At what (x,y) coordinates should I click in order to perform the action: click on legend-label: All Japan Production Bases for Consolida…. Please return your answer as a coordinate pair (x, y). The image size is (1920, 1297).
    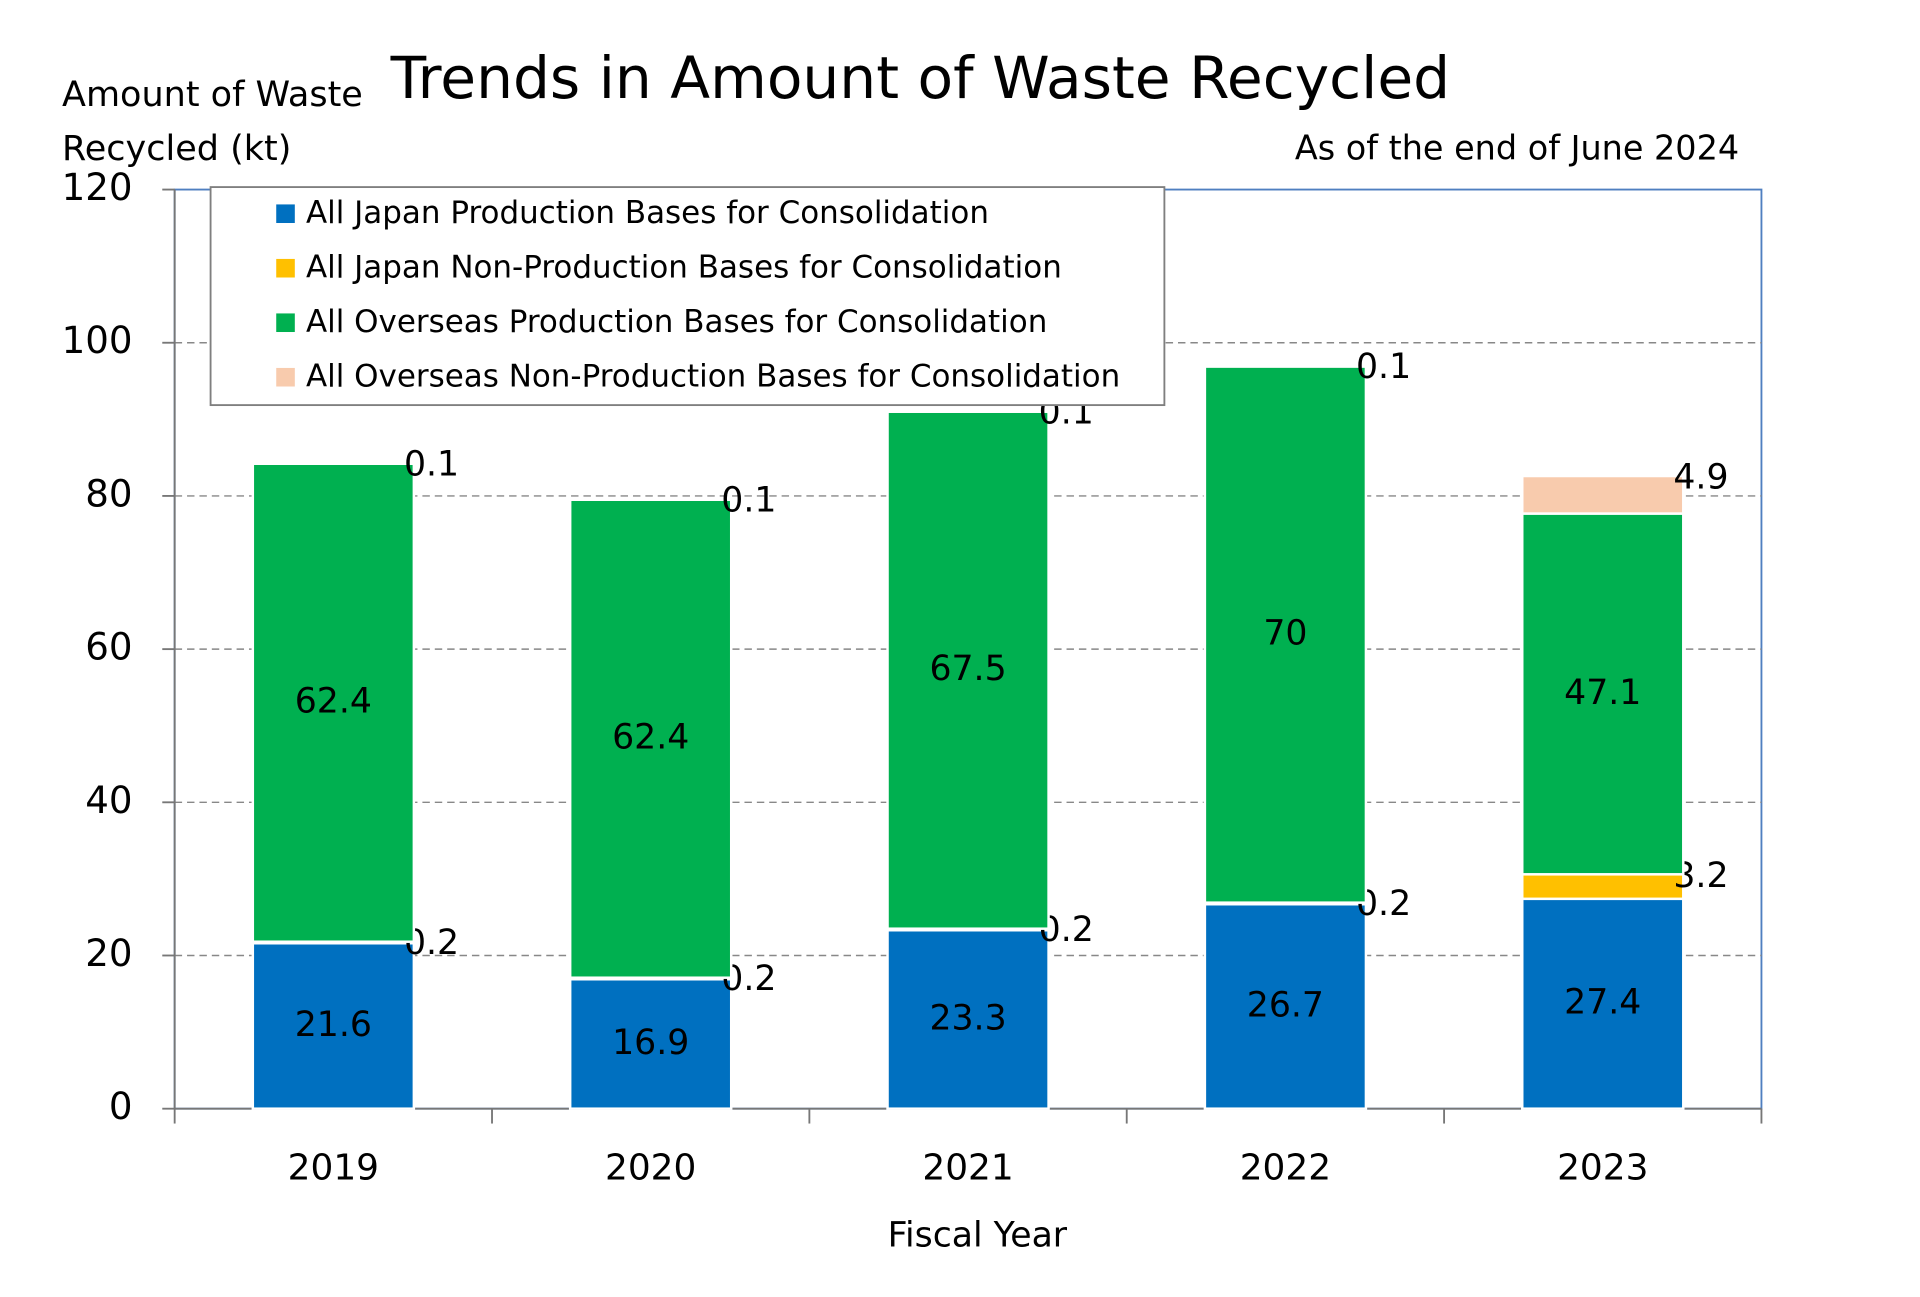
    Looking at the image, I should click on (647, 213).